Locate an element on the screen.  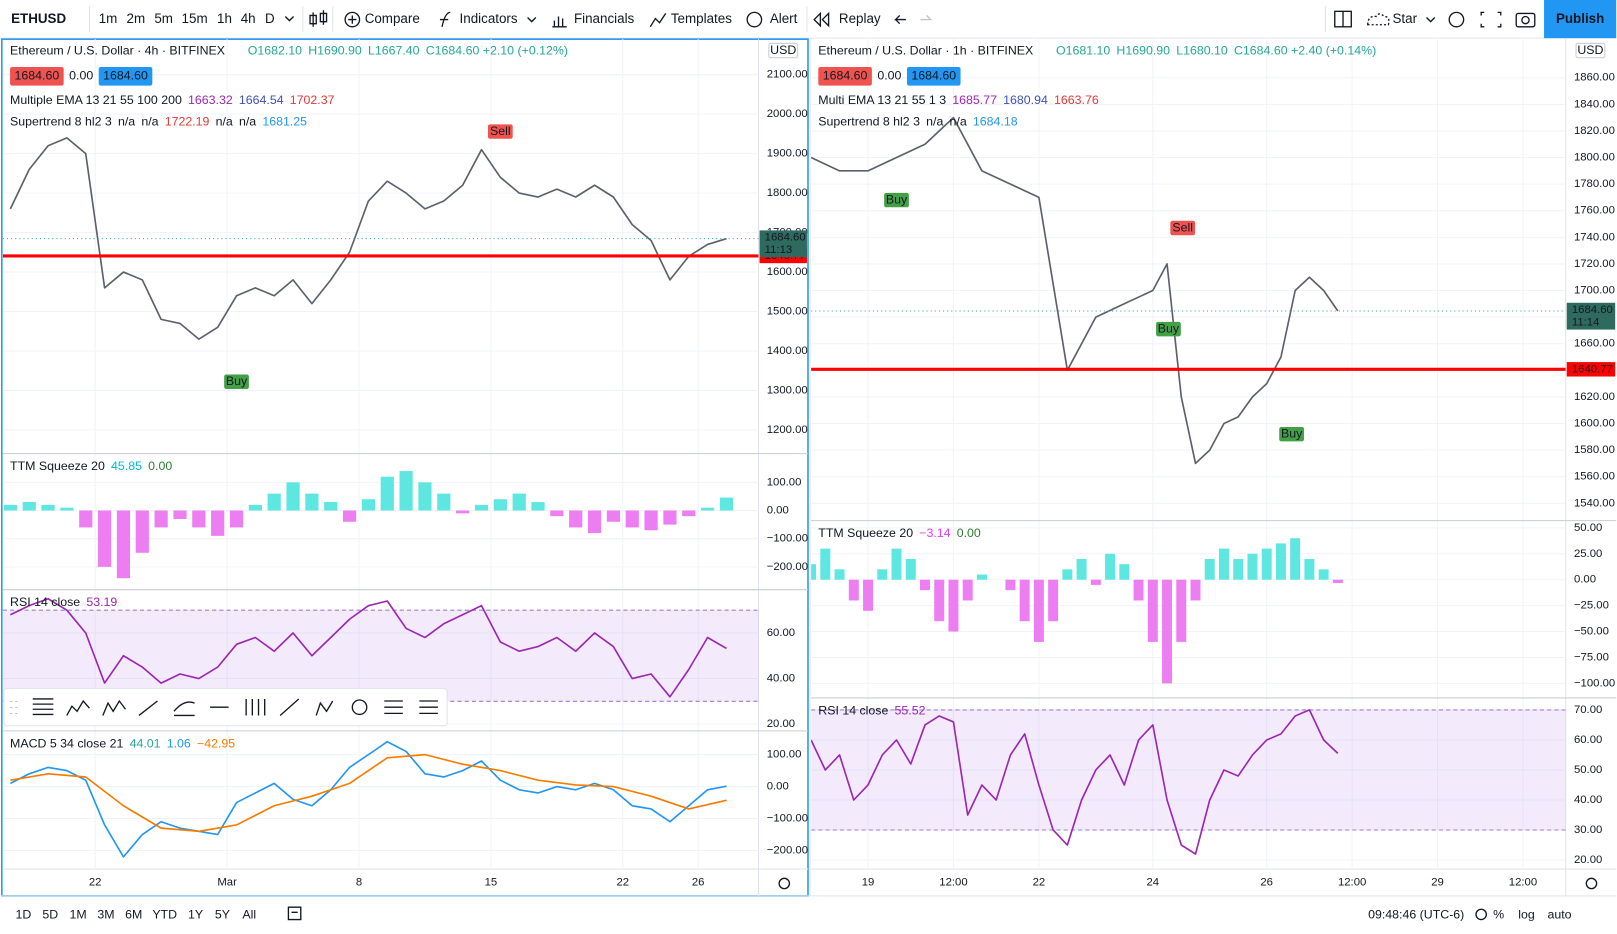
publish-button is located at coordinates (1580, 19).